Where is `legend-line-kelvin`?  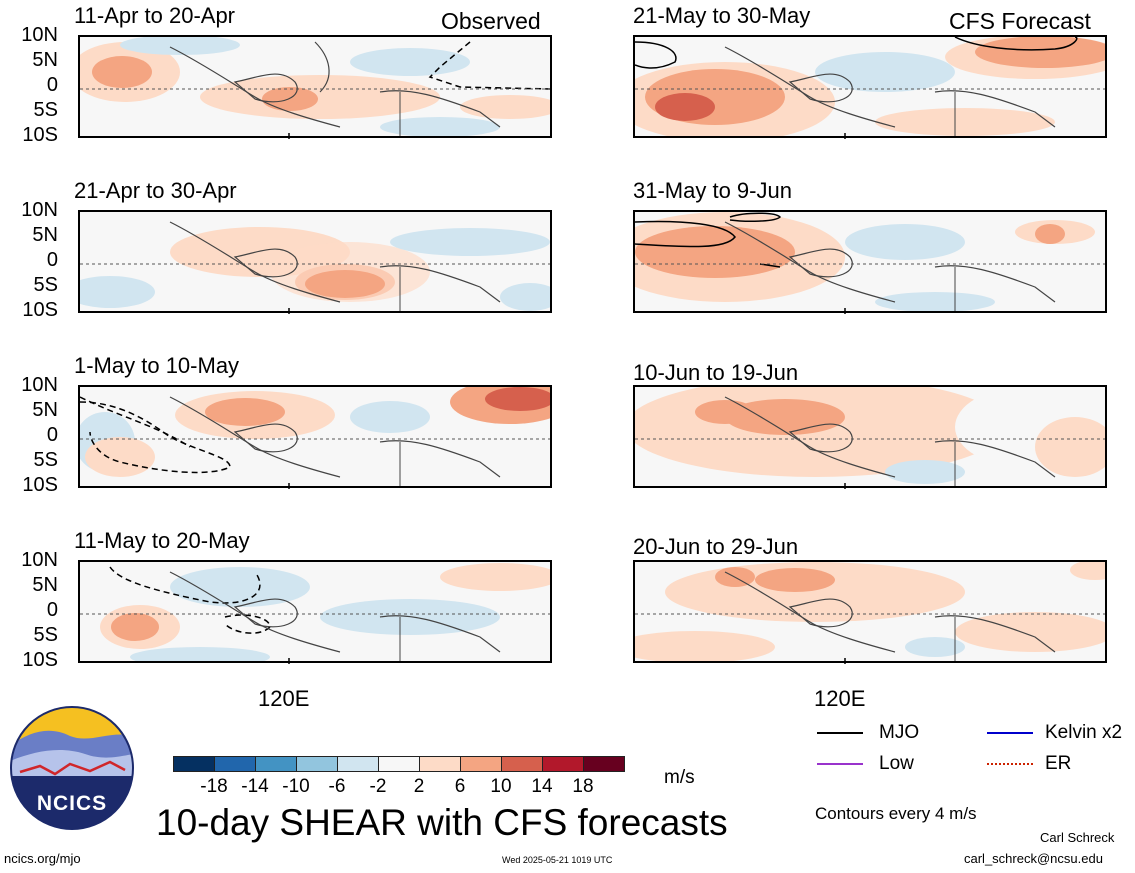
legend-line-kelvin is located at coordinates (1010, 733).